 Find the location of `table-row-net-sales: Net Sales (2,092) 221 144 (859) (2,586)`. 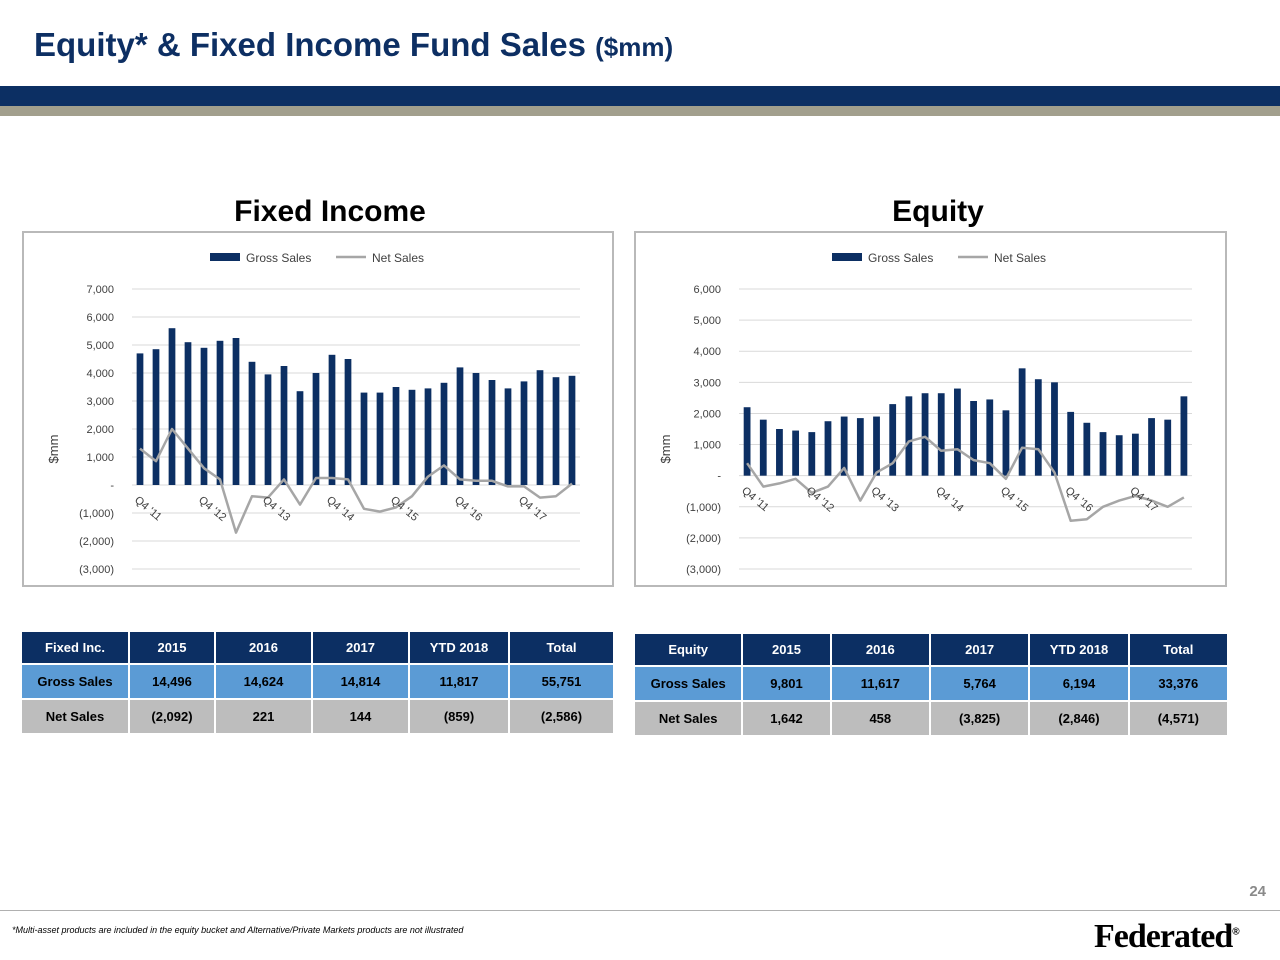

table-row-net-sales: Net Sales (2,092) 221 144 (859) (2,586) is located at coordinates (317, 716).